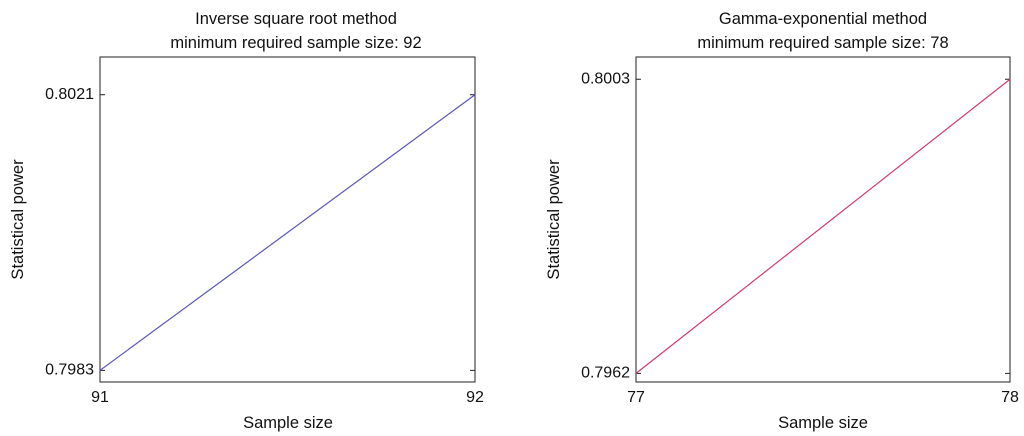  I want to click on y-tick-label: 0.8003, so click(605, 78).